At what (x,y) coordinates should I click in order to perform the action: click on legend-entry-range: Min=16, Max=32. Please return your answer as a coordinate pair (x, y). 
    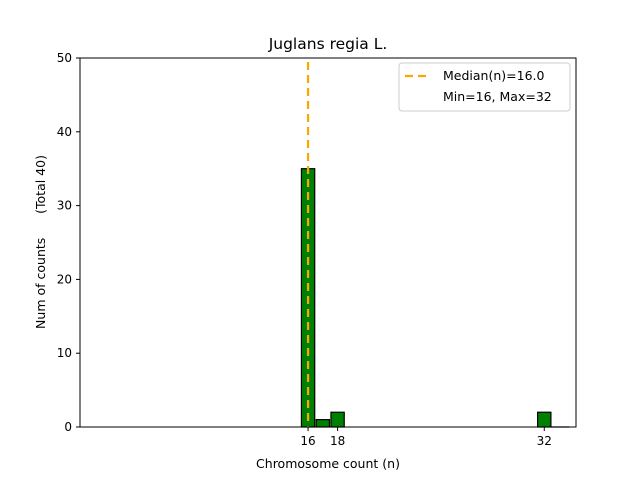
    Looking at the image, I should click on (497, 96).